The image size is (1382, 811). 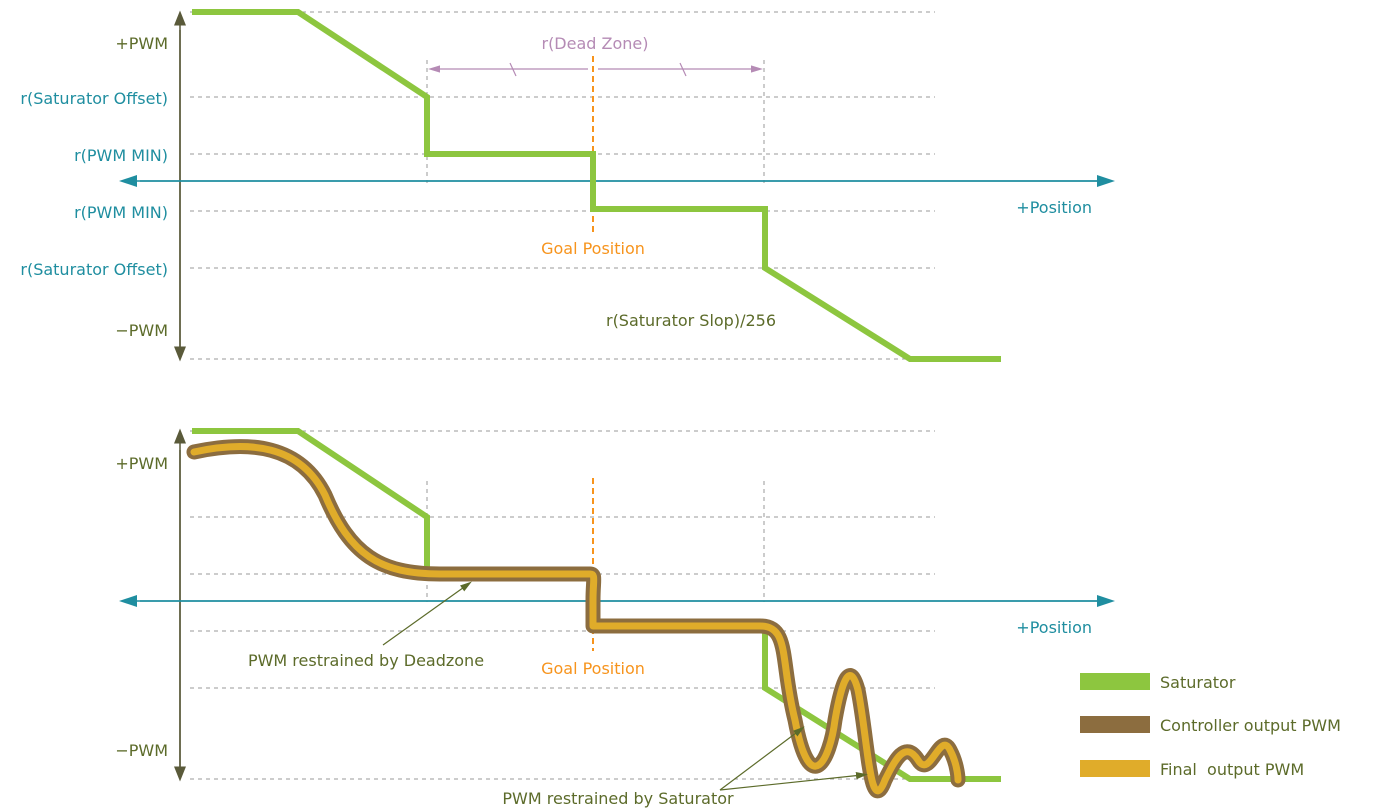 I want to click on bottom-goal-label: Goal Position, so click(x=593, y=668).